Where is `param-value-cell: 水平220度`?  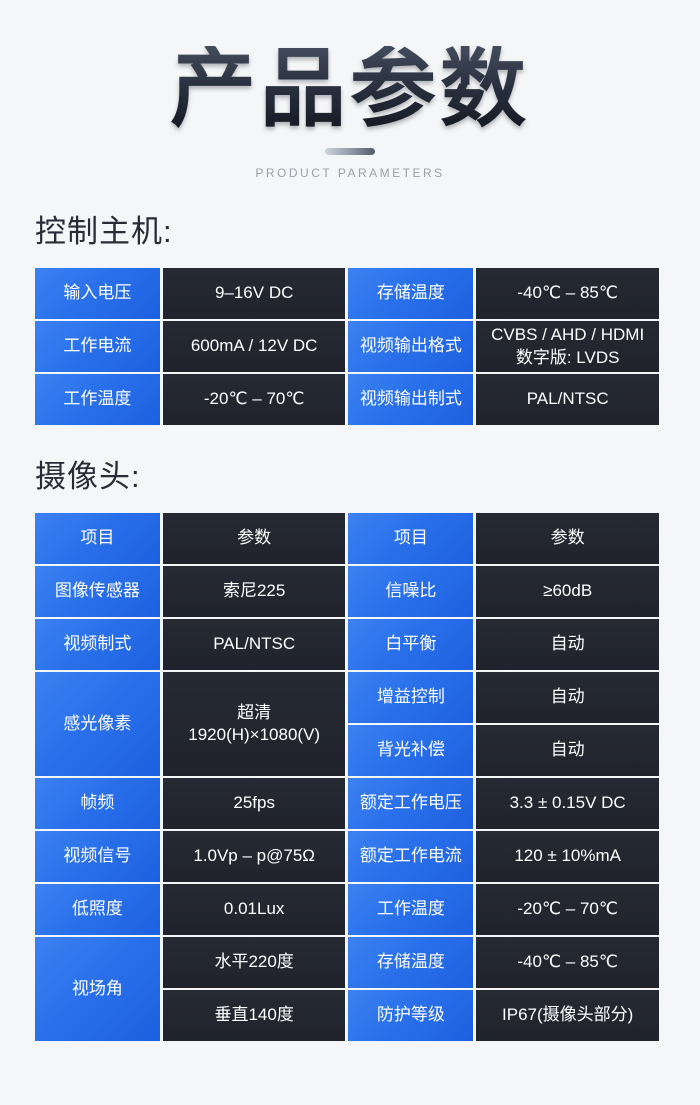 param-value-cell: 水平220度 is located at coordinates (254, 962).